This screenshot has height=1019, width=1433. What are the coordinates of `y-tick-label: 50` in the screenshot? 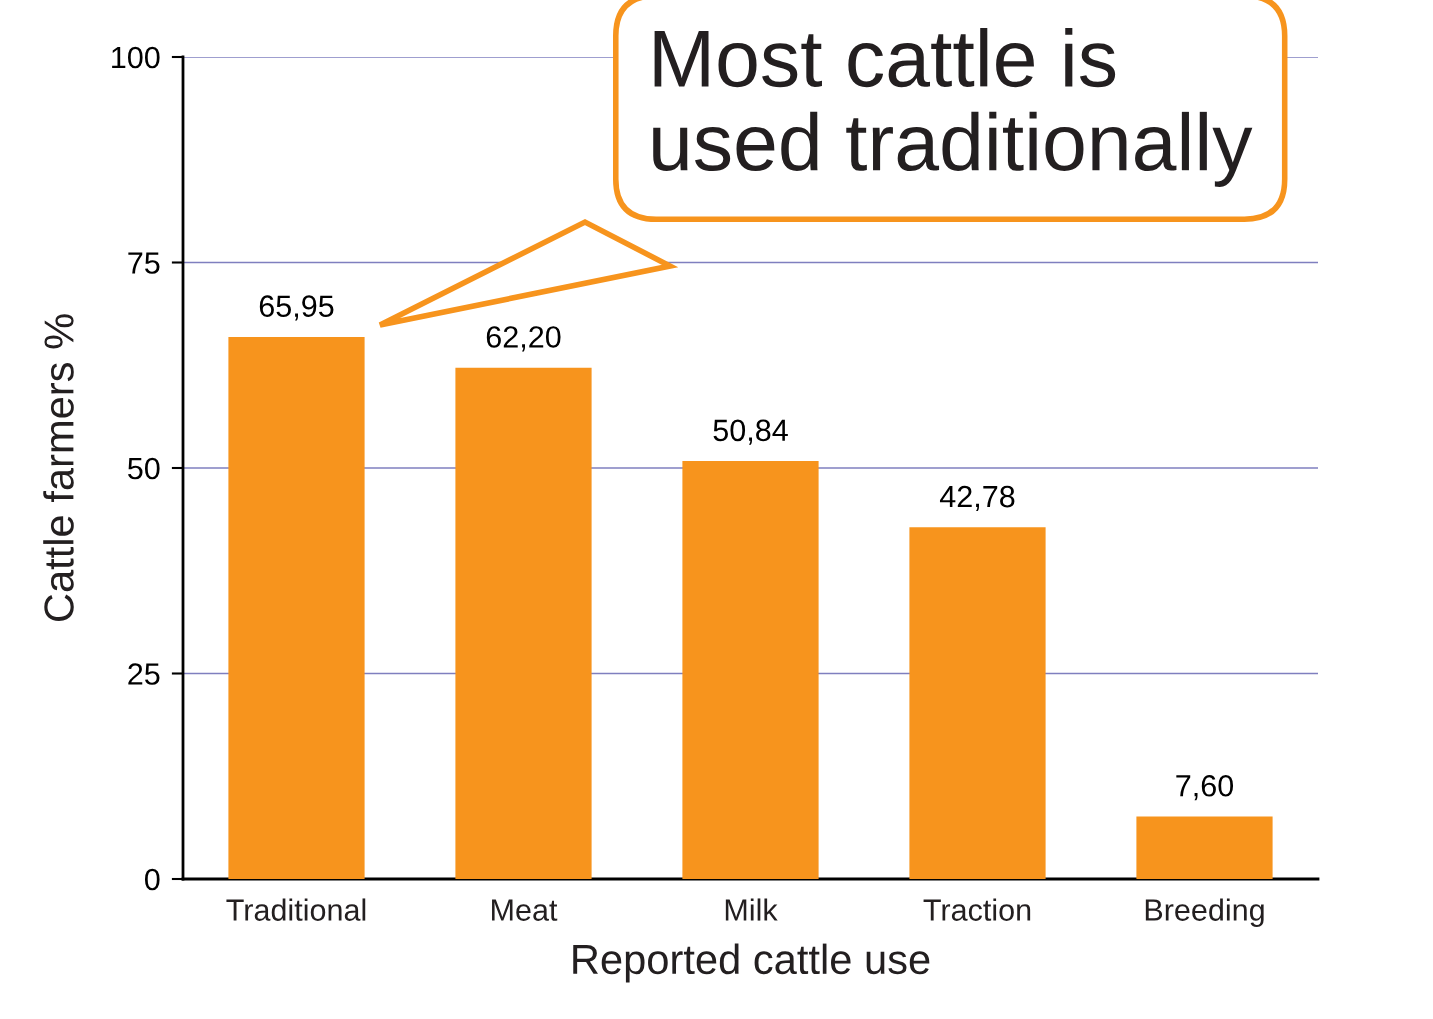 It's located at (144, 468).